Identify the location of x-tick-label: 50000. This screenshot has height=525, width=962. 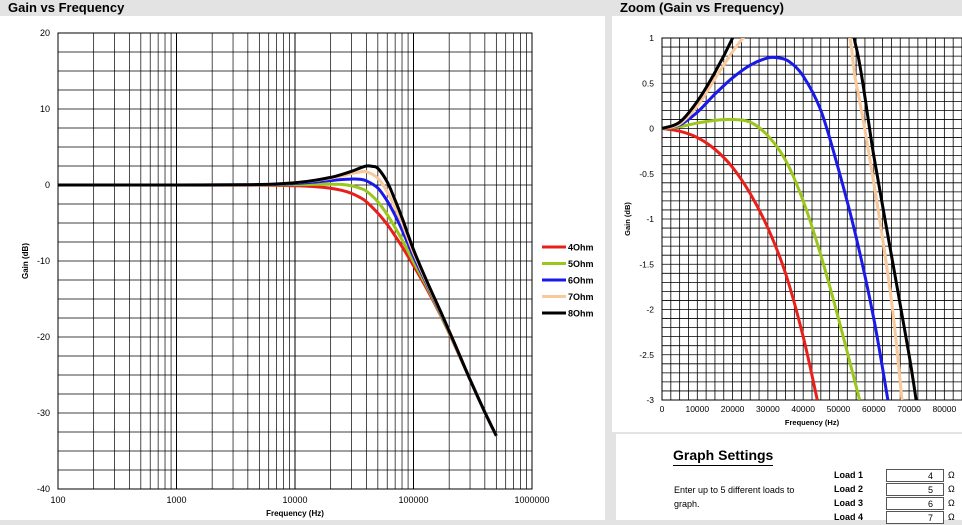
(839, 409).